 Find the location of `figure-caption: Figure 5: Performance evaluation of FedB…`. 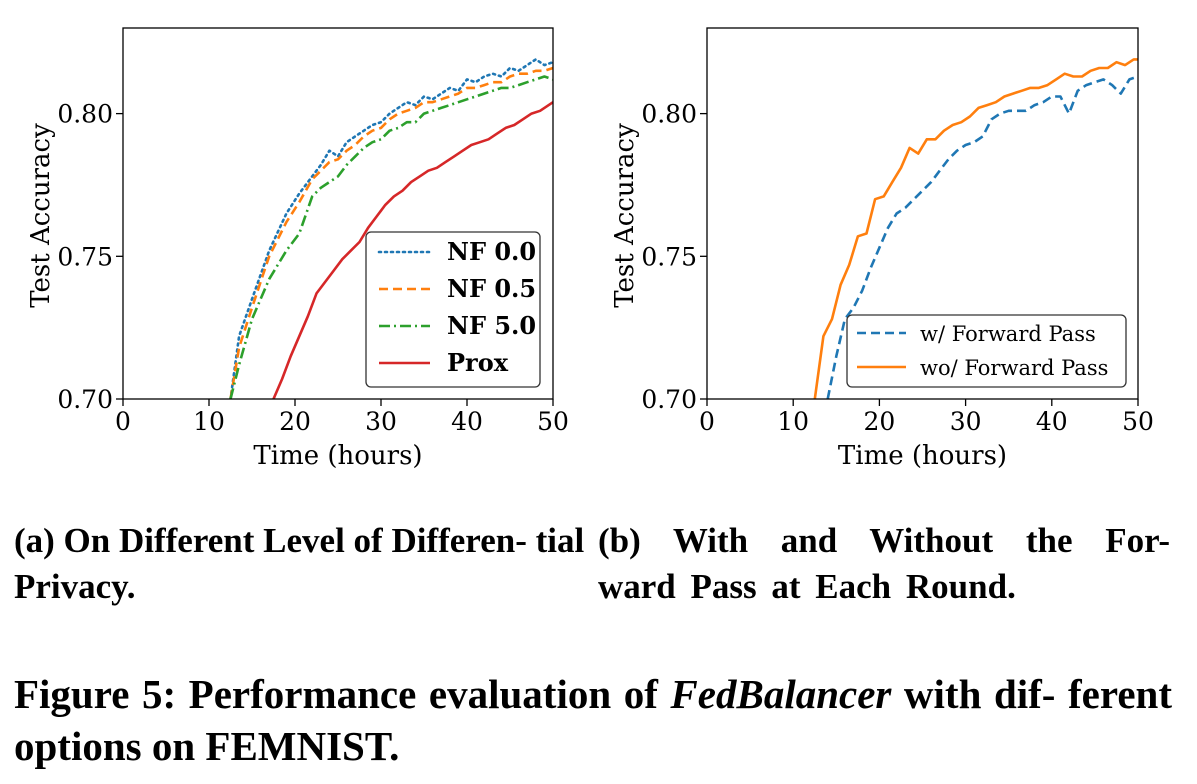

figure-caption: Figure 5: Performance evaluation of FedB… is located at coordinates (593, 720).